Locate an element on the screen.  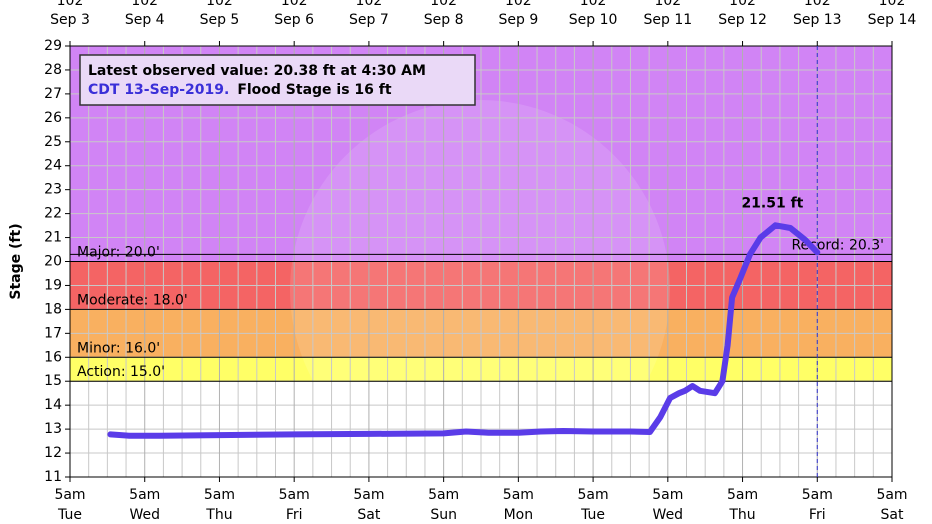
top-date: Sep 12 is located at coordinates (742, 20).